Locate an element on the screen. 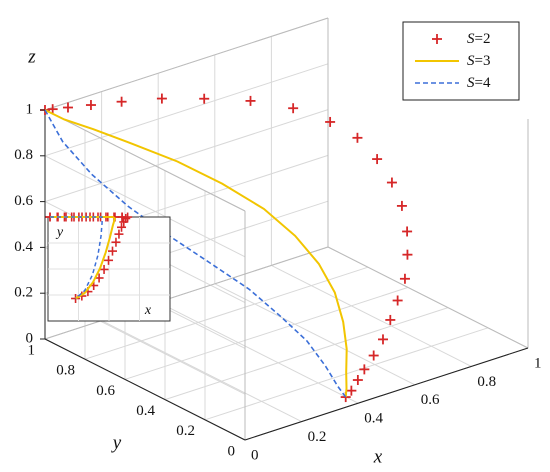  projection-inset: yx is located at coordinates (108, 267).